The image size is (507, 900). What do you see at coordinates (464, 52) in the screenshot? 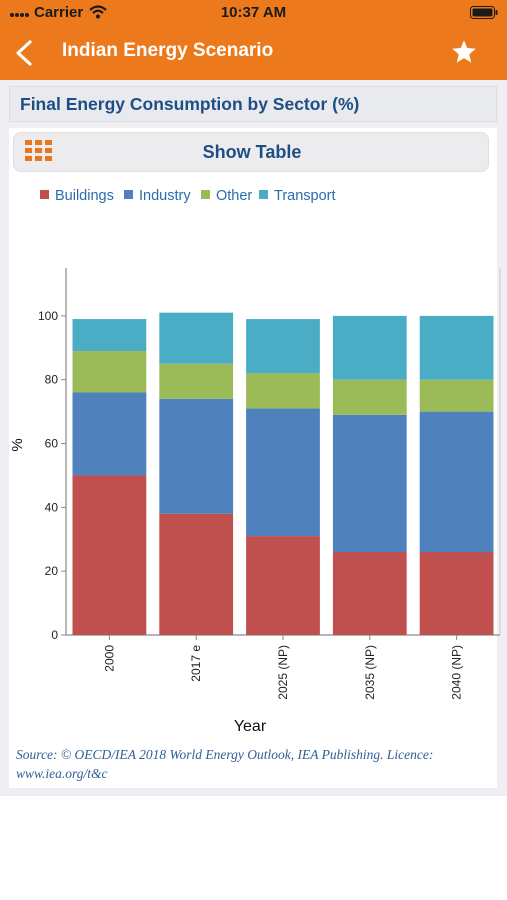
I see `star-icon` at bounding box center [464, 52].